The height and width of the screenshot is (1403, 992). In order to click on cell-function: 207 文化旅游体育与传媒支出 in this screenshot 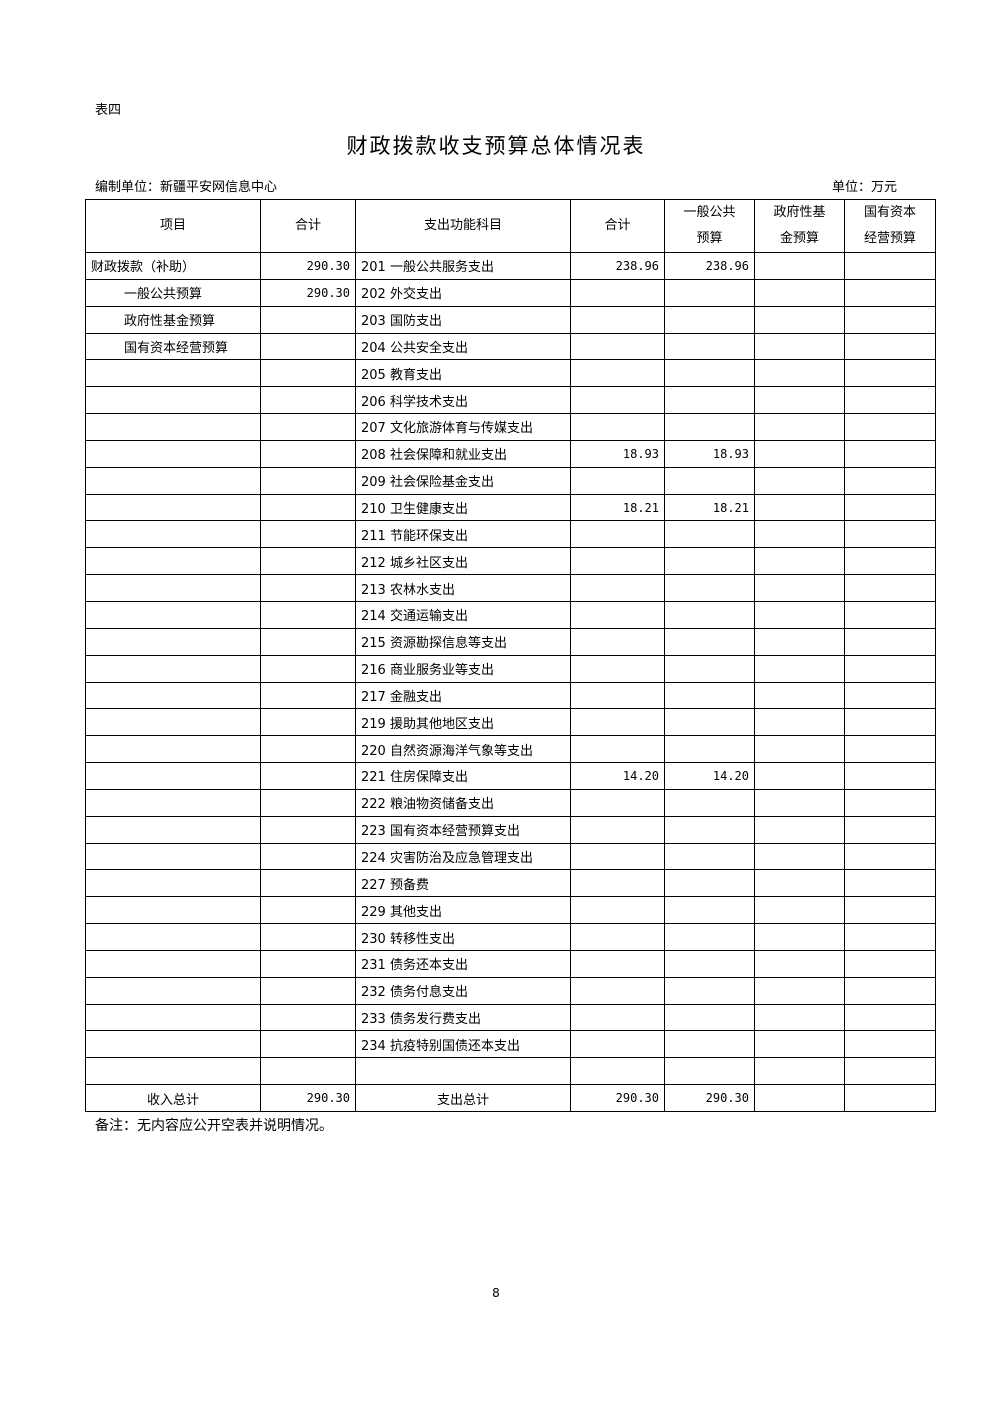, I will do `click(463, 427)`.